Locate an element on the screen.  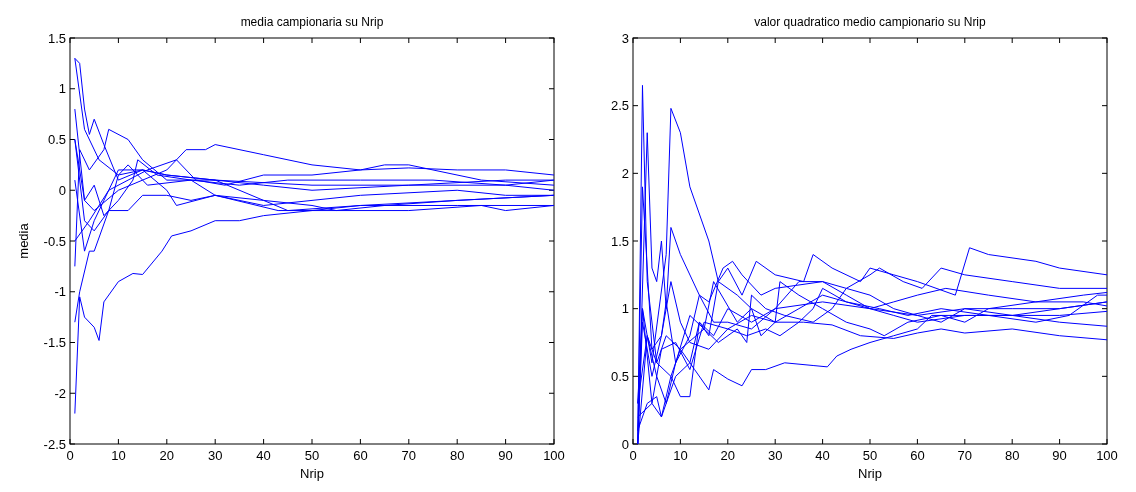
y-tick-label: -2 is located at coordinates (60, 393).